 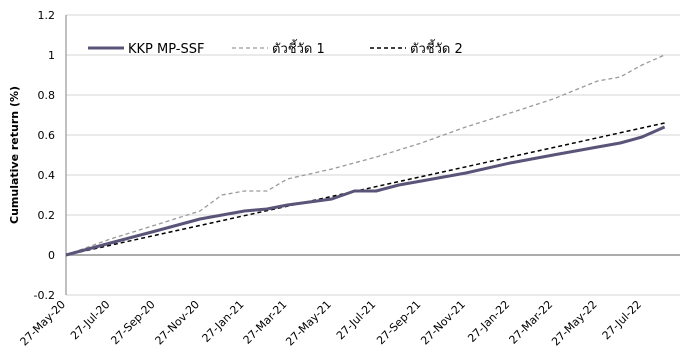 I want to click on legend-label-benchmark-2: ตัวชี้วัด 2, so click(x=436, y=48).